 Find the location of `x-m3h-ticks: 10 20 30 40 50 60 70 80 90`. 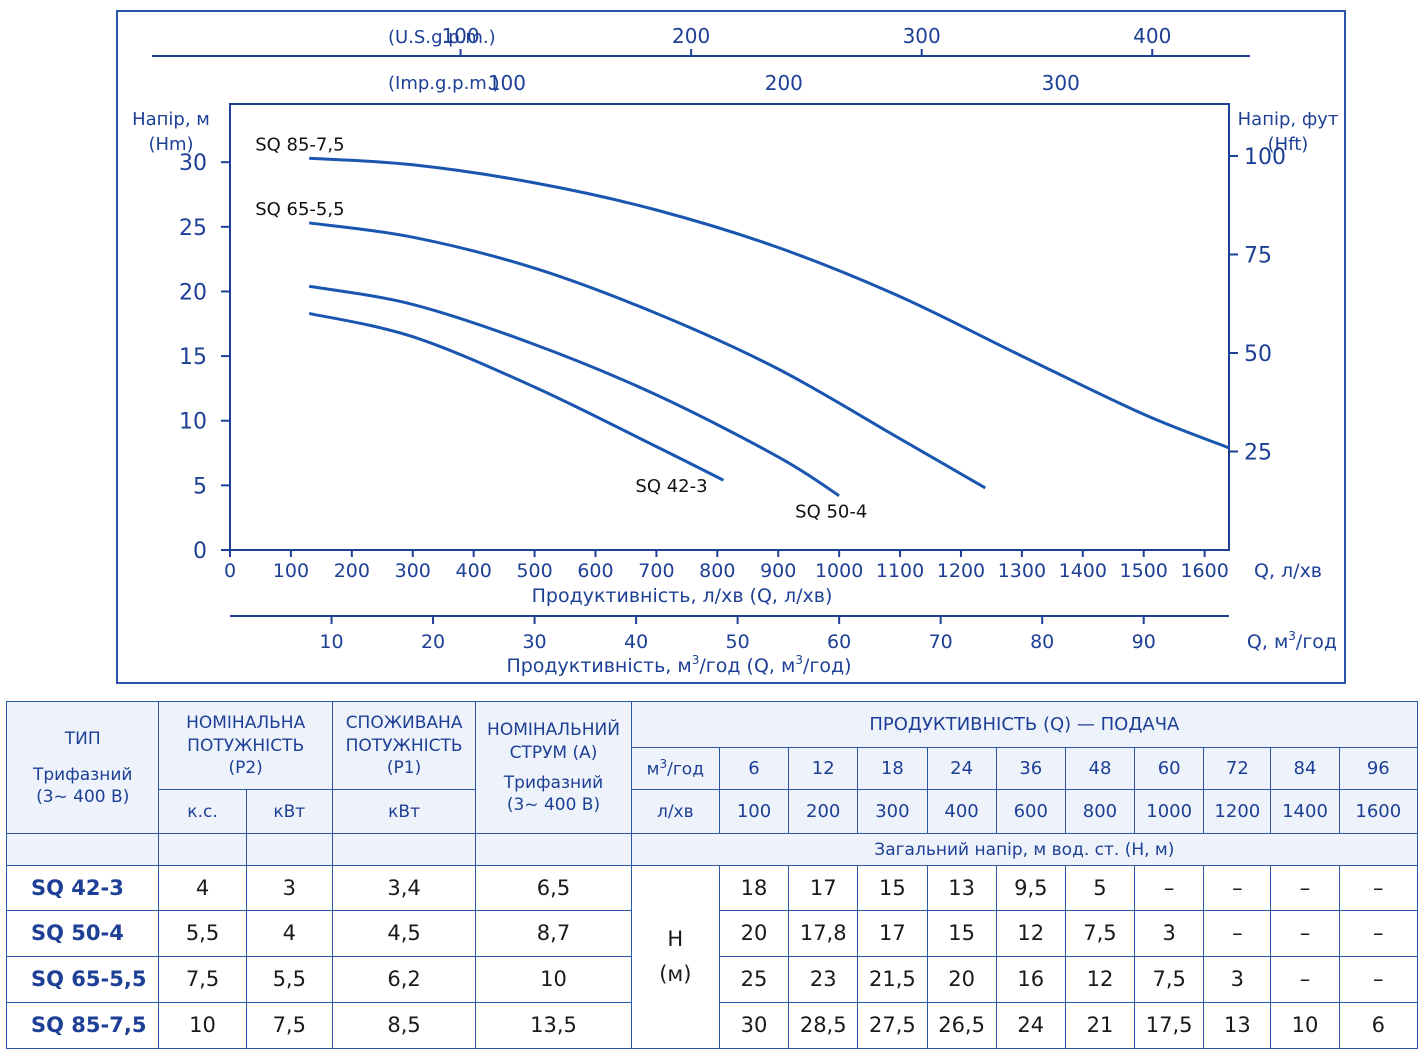

x-m3h-ticks: 10 20 30 40 50 60 70 80 90 is located at coordinates (737, 634).